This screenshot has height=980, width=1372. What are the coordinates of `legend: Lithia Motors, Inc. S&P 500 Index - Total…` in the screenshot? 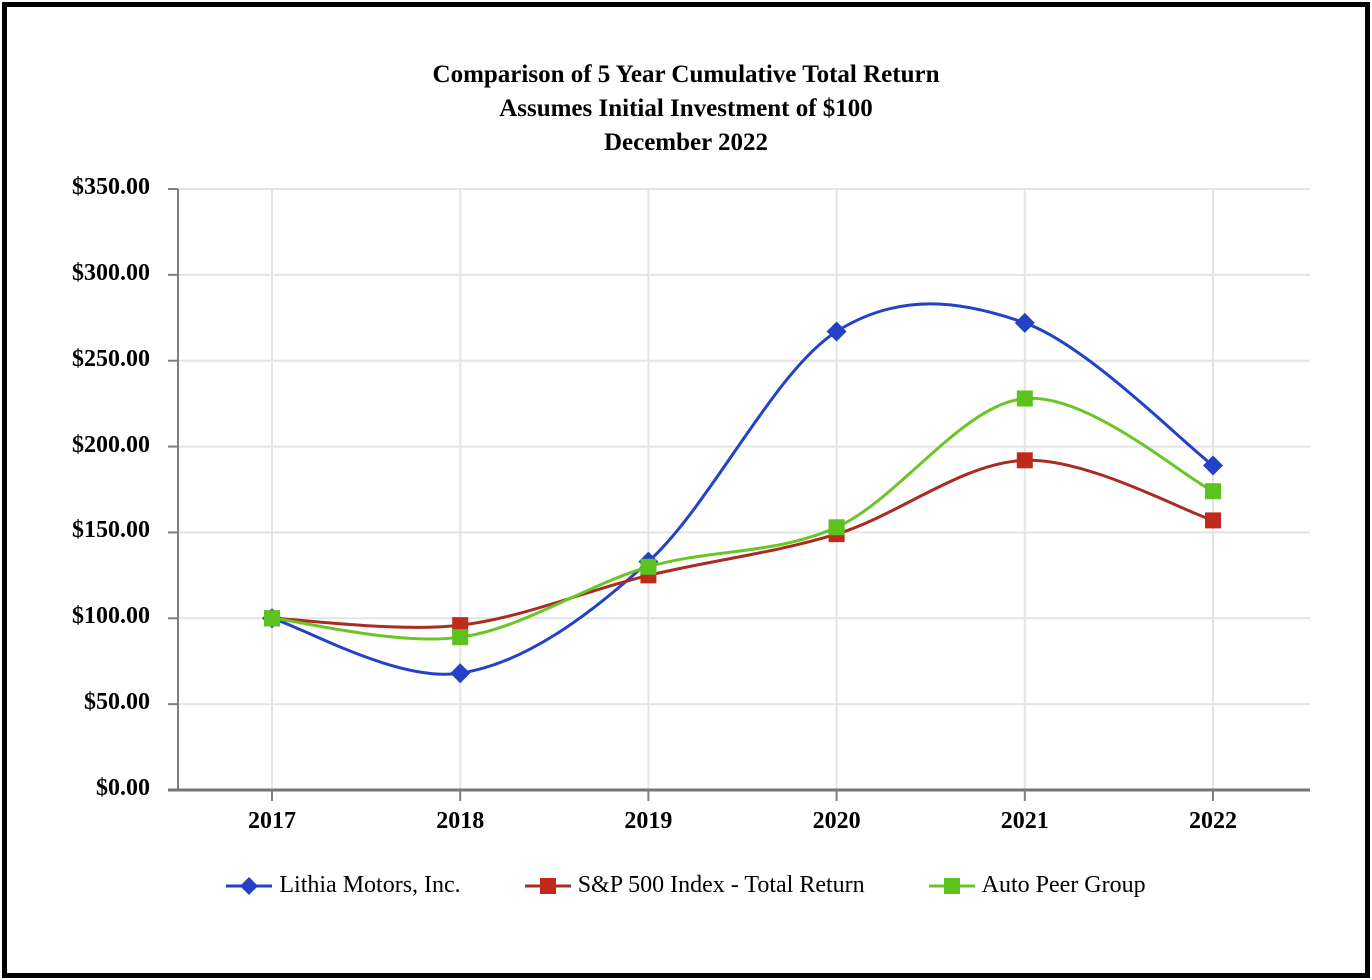 It's located at (686, 885).